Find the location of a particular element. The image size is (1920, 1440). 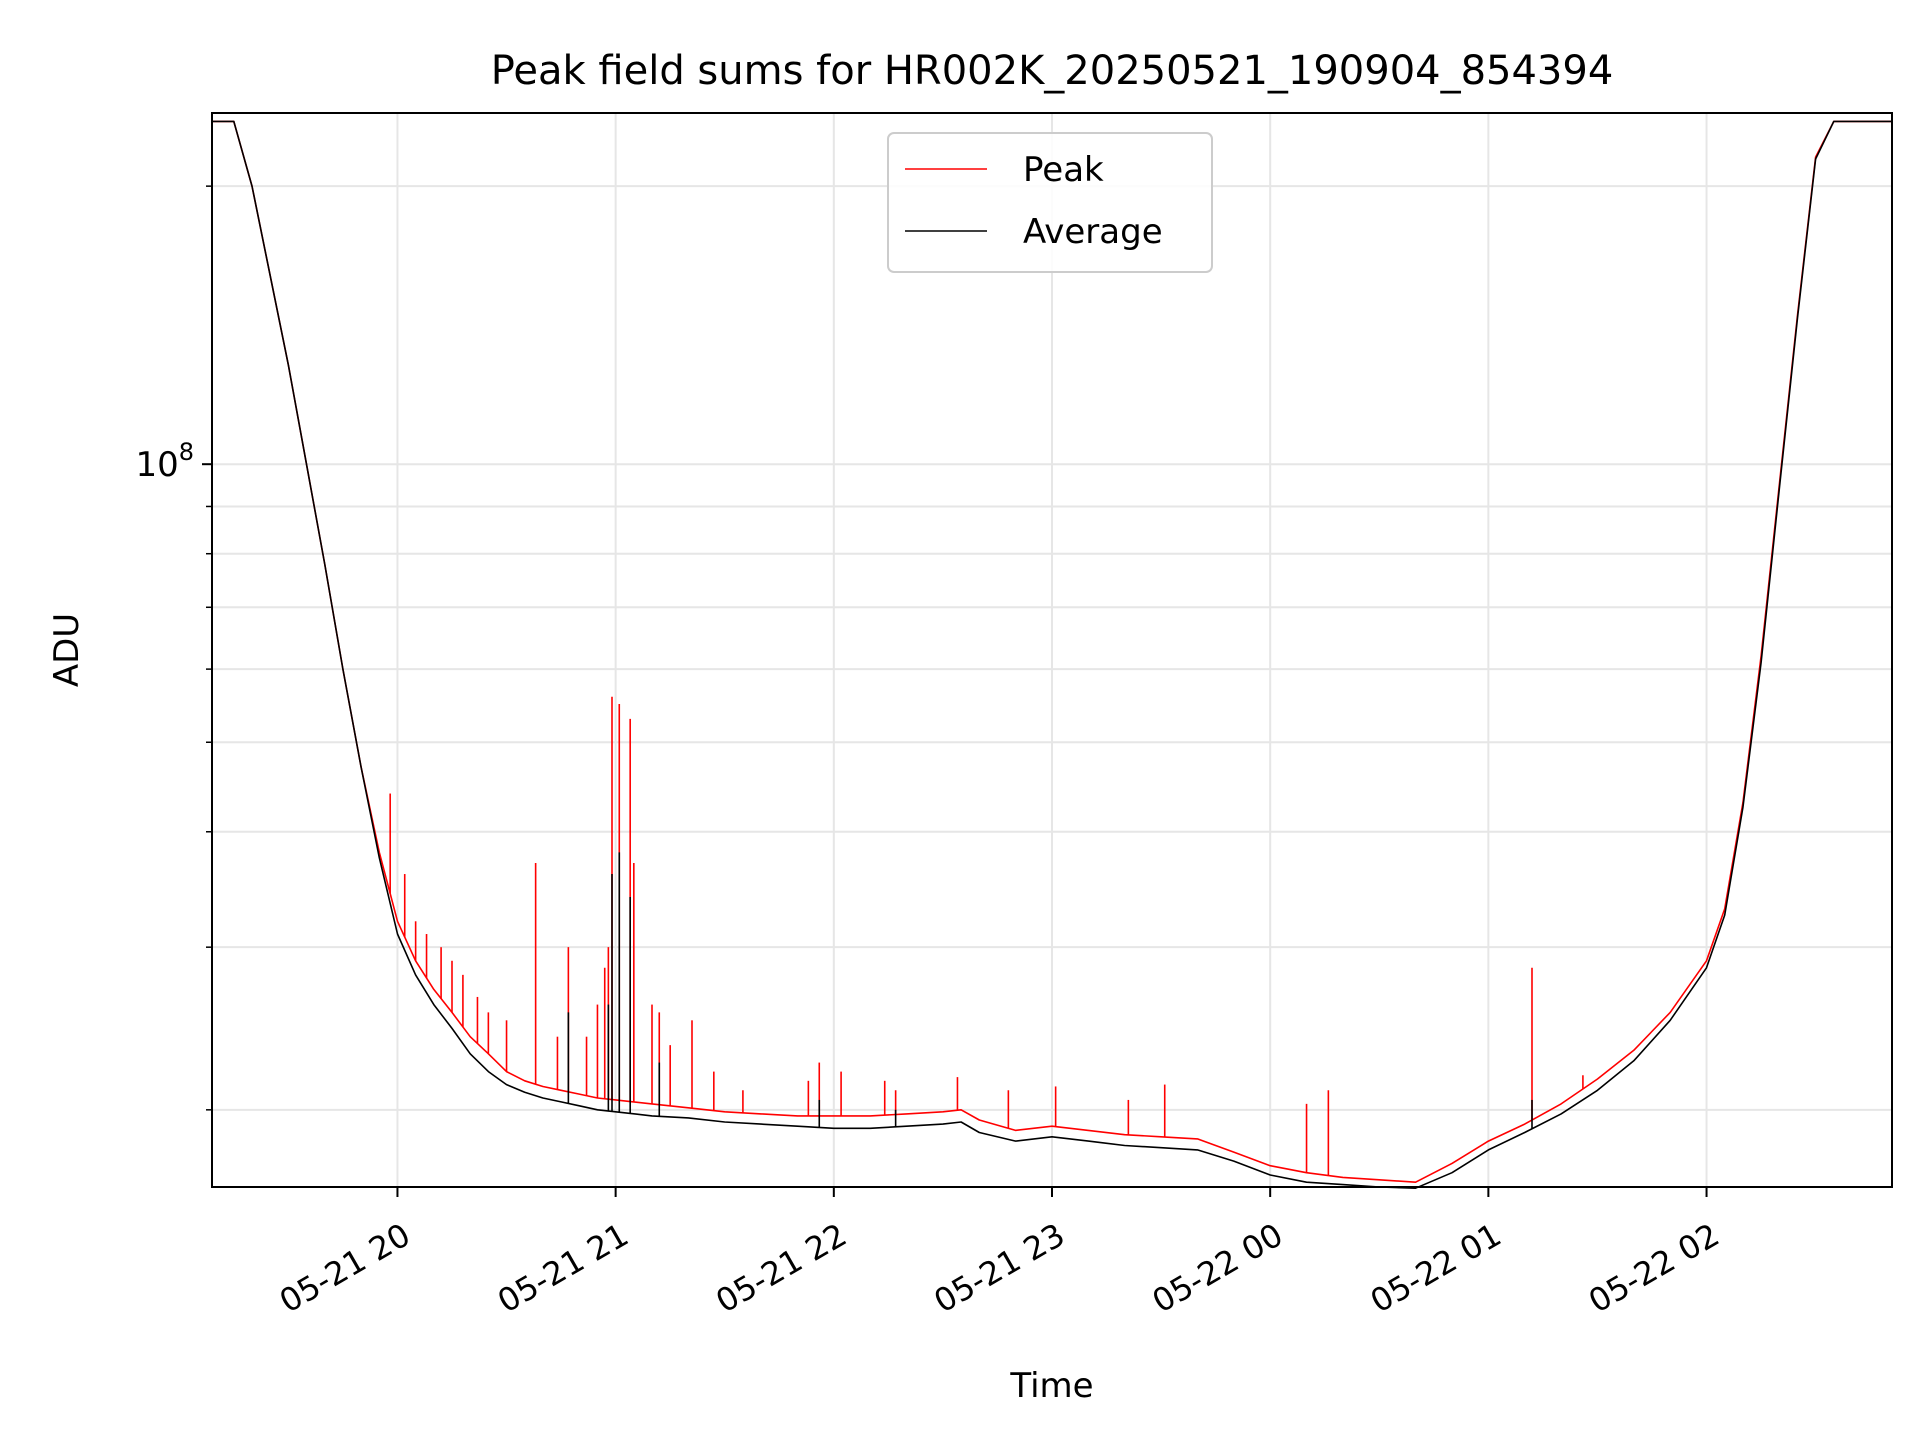

legend-box is located at coordinates (1050, 202).